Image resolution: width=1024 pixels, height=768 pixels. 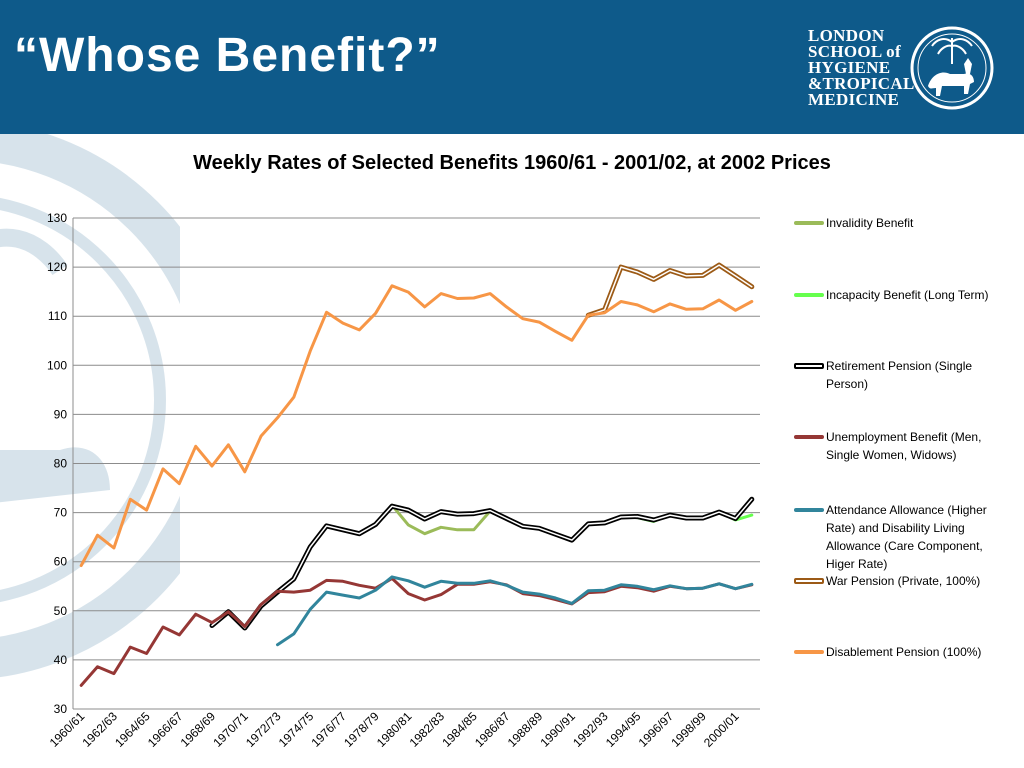 What do you see at coordinates (230, 729) in the screenshot?
I see `x-tick-label: 1970/71` at bounding box center [230, 729].